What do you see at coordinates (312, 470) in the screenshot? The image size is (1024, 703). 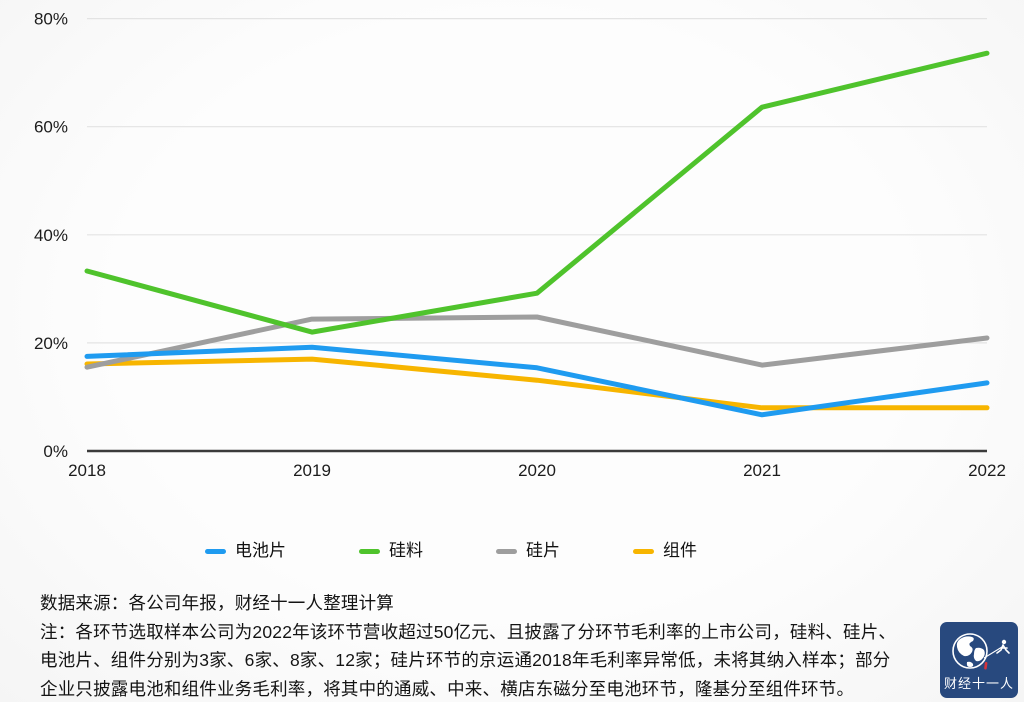 I see `x-tick-label: 2019` at bounding box center [312, 470].